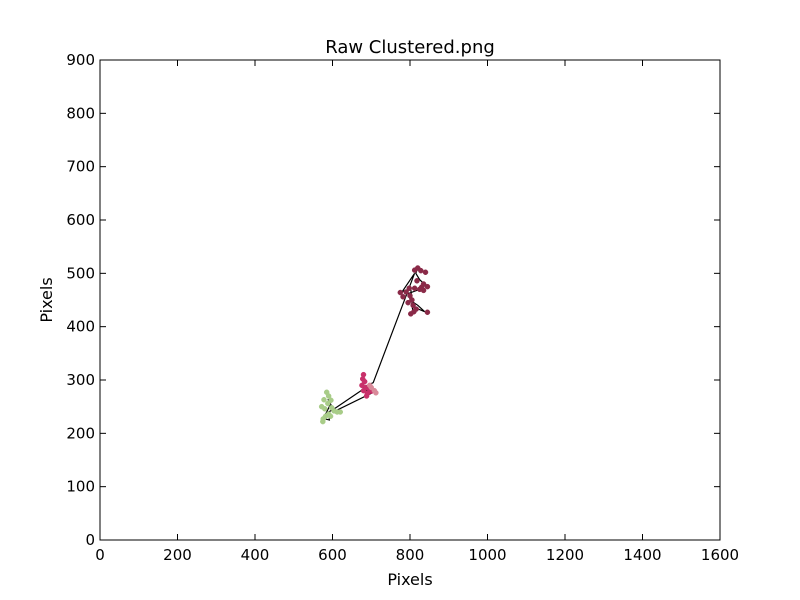 The width and height of the screenshot is (800, 600). Describe the element at coordinates (332, 555) in the screenshot. I see `x-tick-label: 600` at that location.